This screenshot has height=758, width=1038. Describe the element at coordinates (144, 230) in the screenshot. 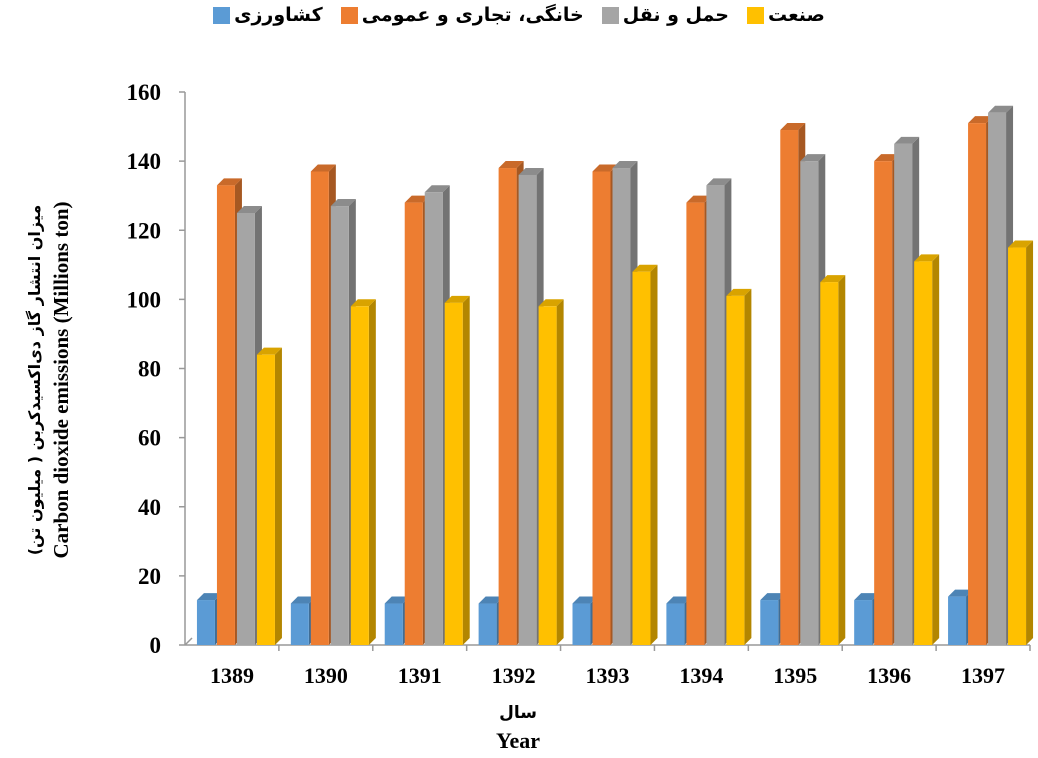

I see `y-tick-label: 120` at that location.